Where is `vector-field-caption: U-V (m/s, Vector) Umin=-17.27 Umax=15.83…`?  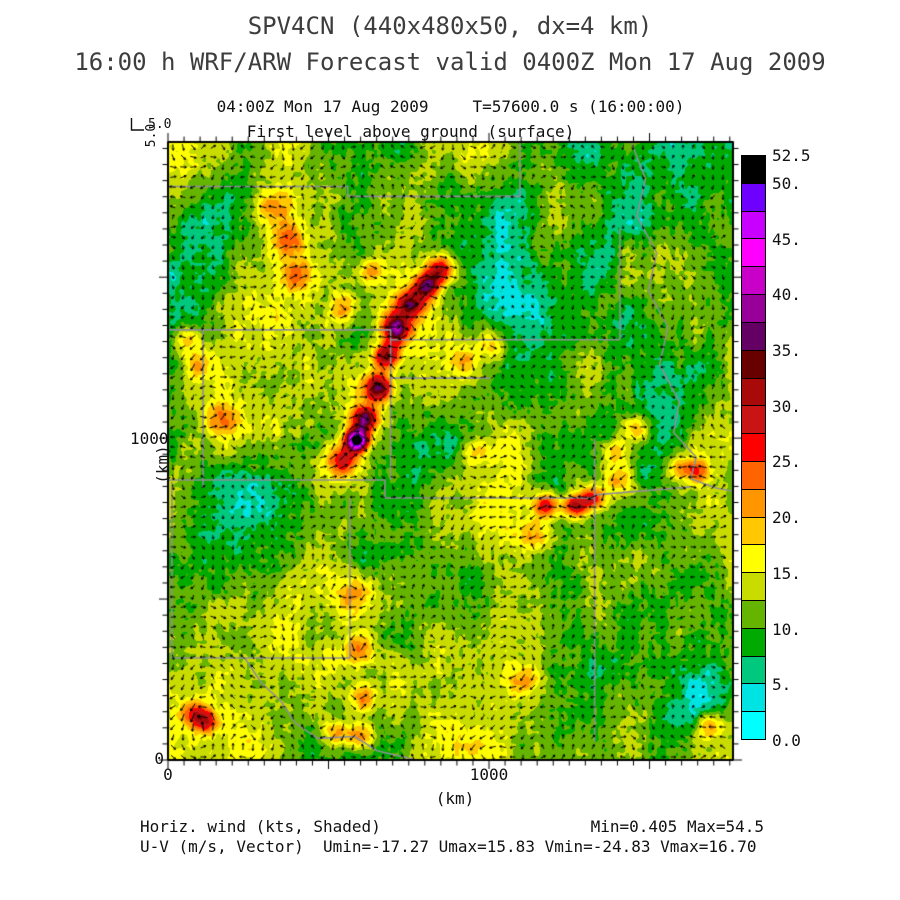 vector-field-caption: U-V (m/s, Vector) Umin=-17.27 Umax=15.83… is located at coordinates (448, 846).